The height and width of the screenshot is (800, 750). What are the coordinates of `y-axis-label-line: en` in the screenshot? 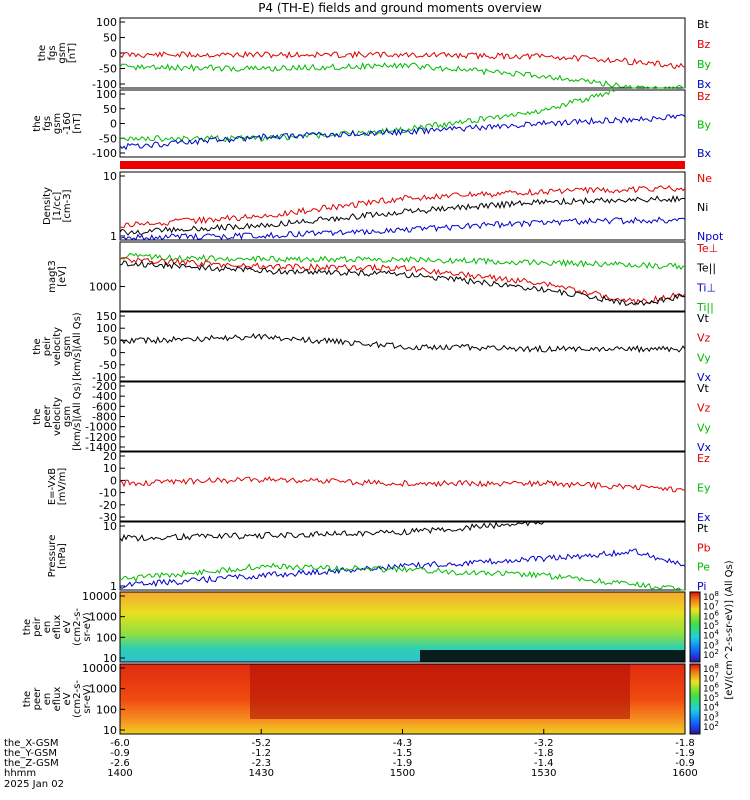 It's located at (47, 699).